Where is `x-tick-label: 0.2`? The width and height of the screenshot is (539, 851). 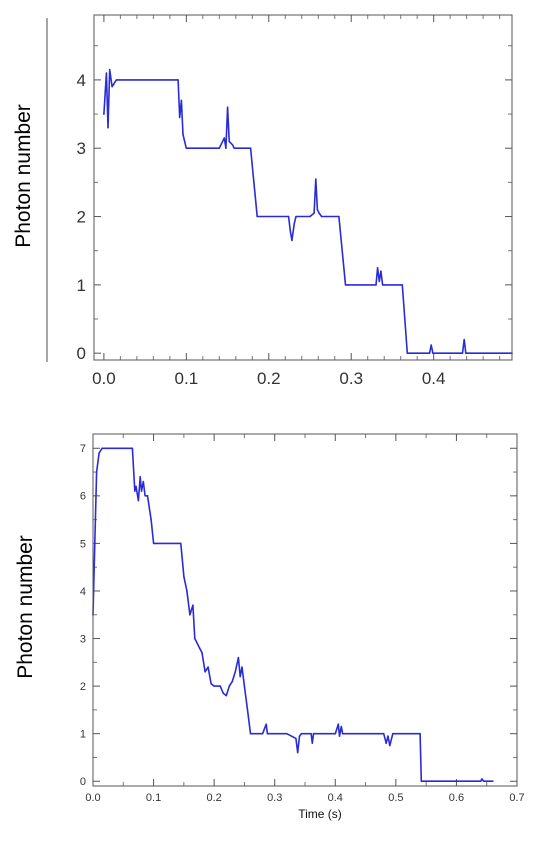 x-tick-label: 0.2 is located at coordinates (213, 798).